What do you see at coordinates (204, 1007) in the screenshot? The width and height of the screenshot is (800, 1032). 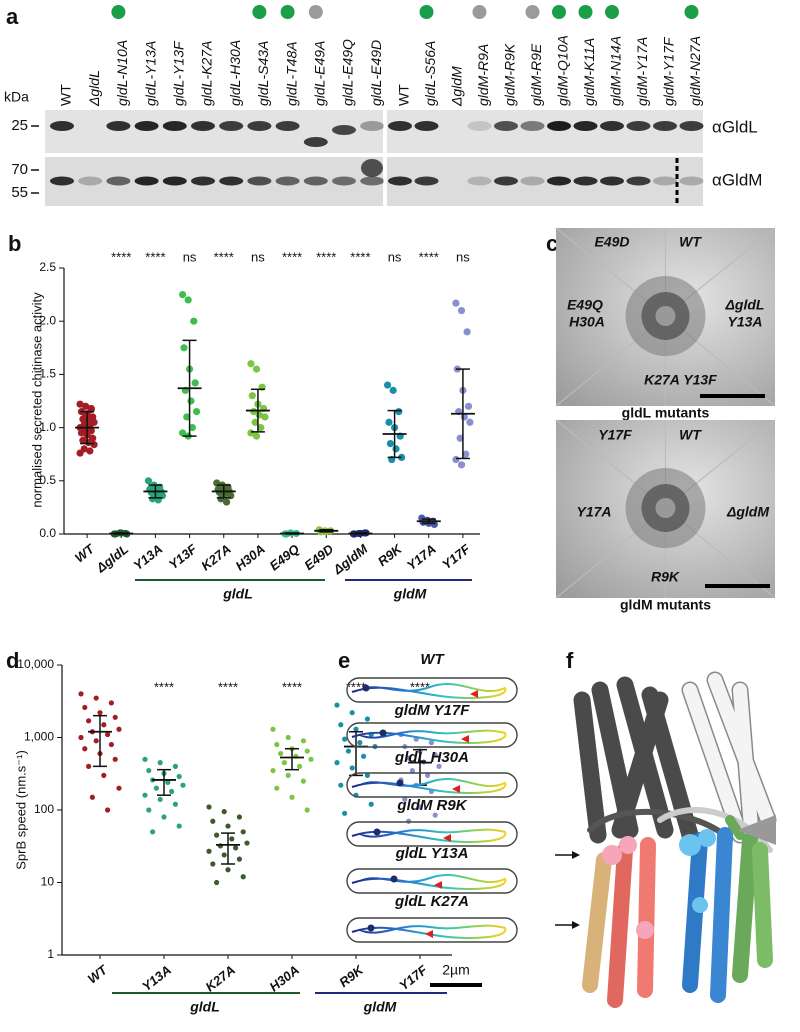 I see `group-label: gldL` at bounding box center [204, 1007].